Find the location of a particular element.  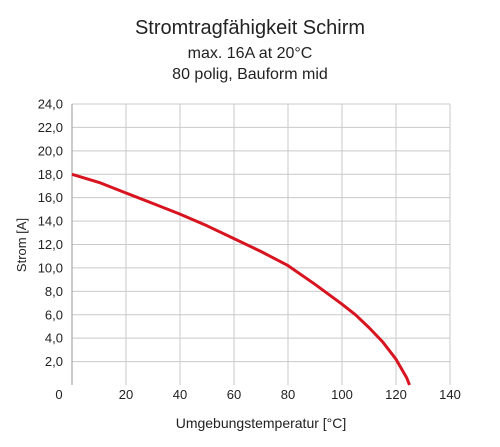

x-tick-label: 100 is located at coordinates (342, 394).